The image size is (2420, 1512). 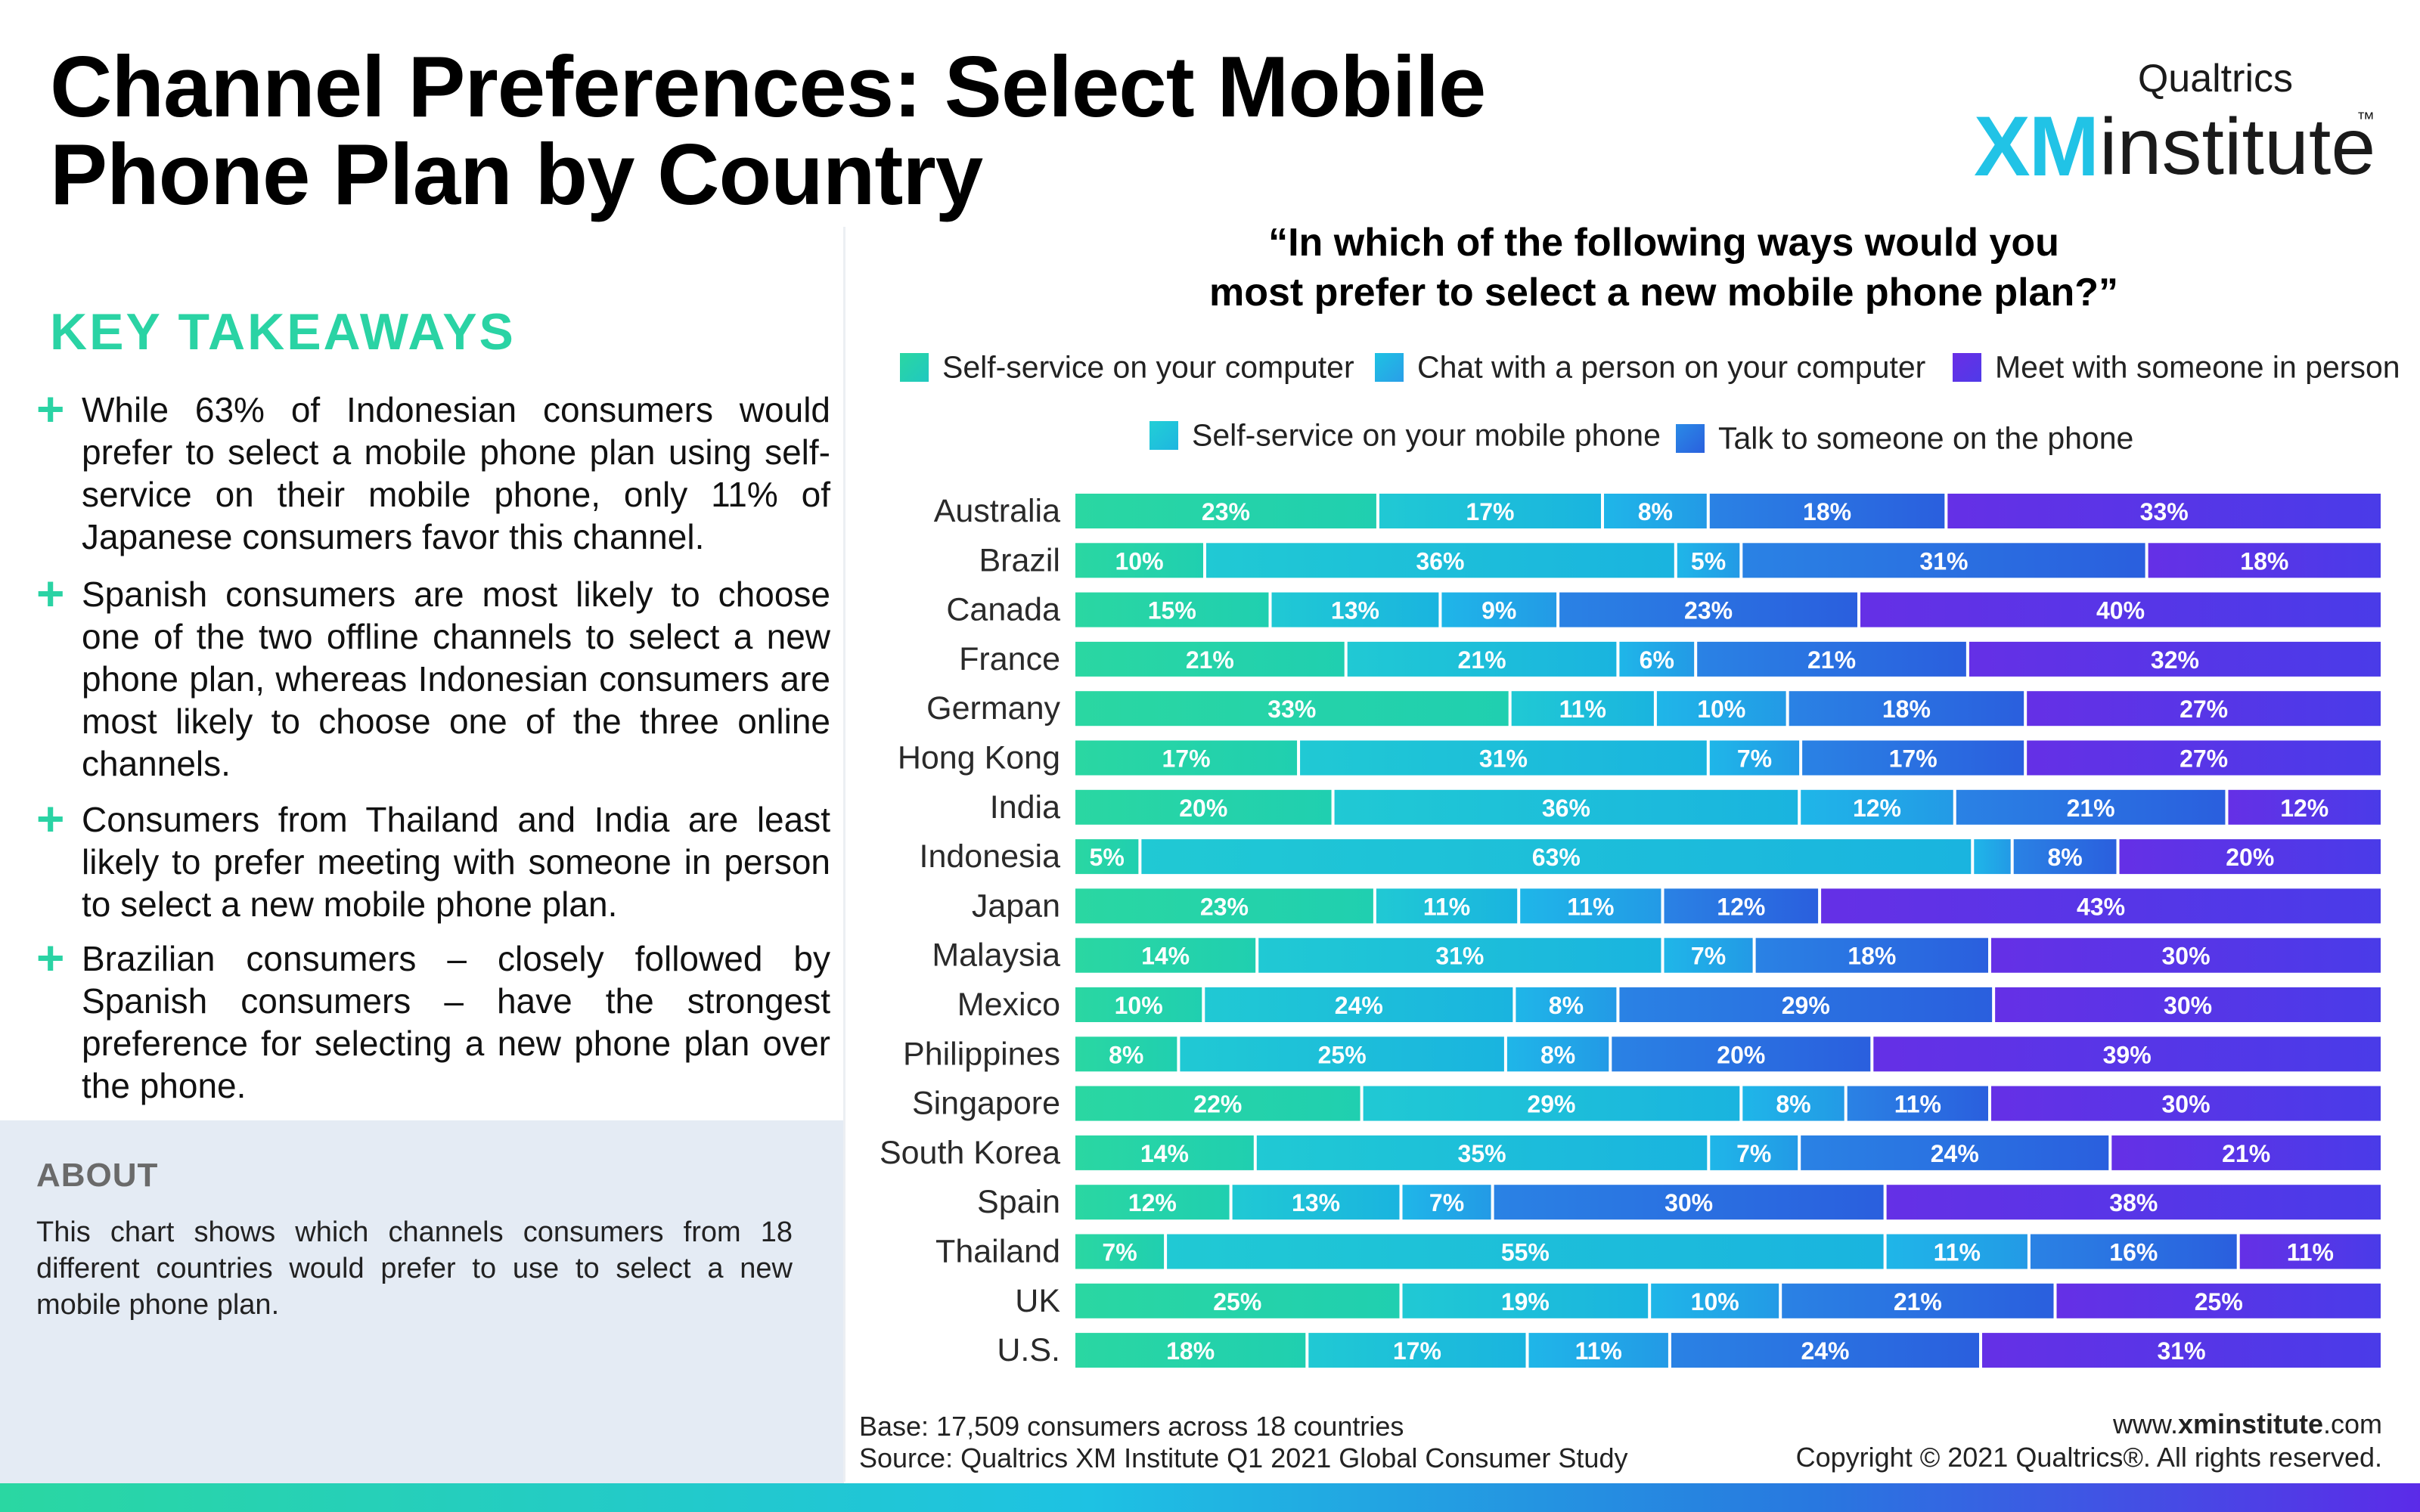 What do you see at coordinates (1657, 660) in the screenshot?
I see `data-label: 6%` at bounding box center [1657, 660].